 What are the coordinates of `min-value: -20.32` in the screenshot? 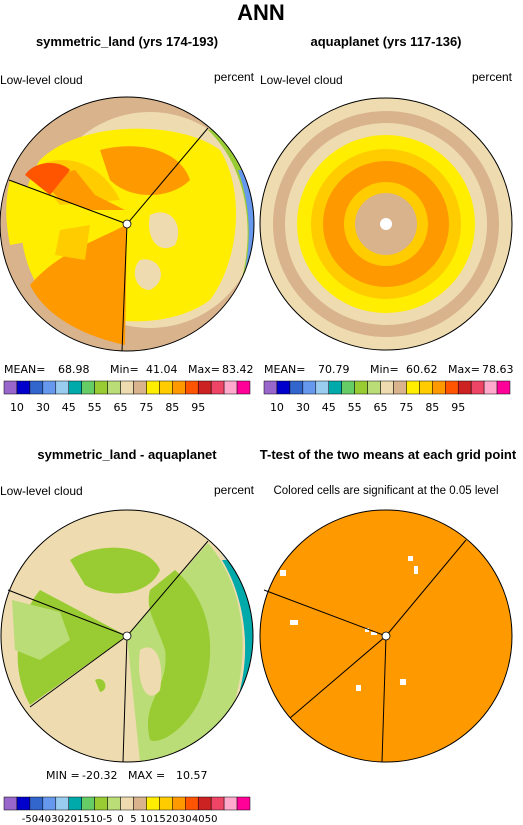 It's located at (99, 775).